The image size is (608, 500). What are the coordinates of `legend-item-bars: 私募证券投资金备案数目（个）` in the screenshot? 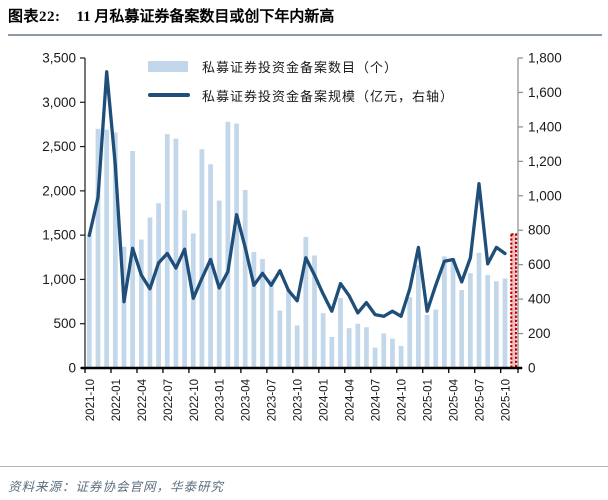 It's located at (301, 66).